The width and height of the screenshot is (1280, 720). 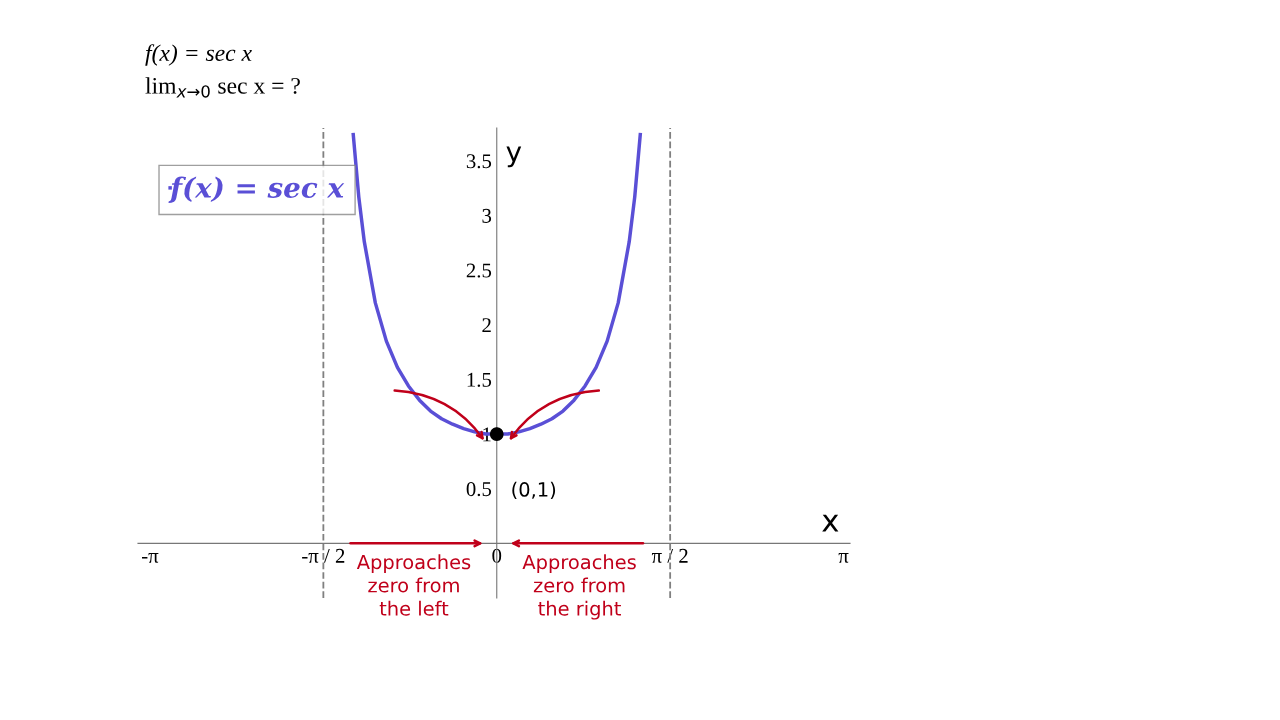 What do you see at coordinates (150, 558) in the screenshot?
I see `x-tick-label: -π` at bounding box center [150, 558].